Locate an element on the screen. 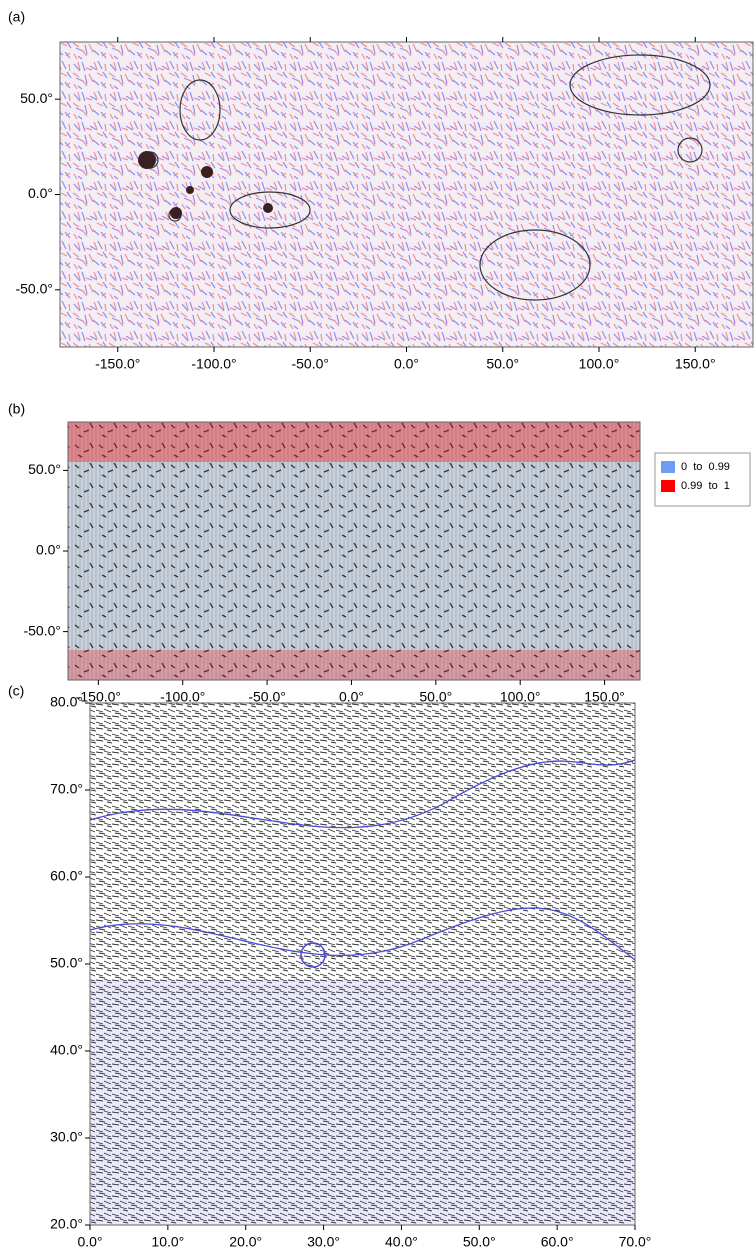 The image size is (754, 1252). y-tick-label: 70.0° is located at coordinates (66, 789).